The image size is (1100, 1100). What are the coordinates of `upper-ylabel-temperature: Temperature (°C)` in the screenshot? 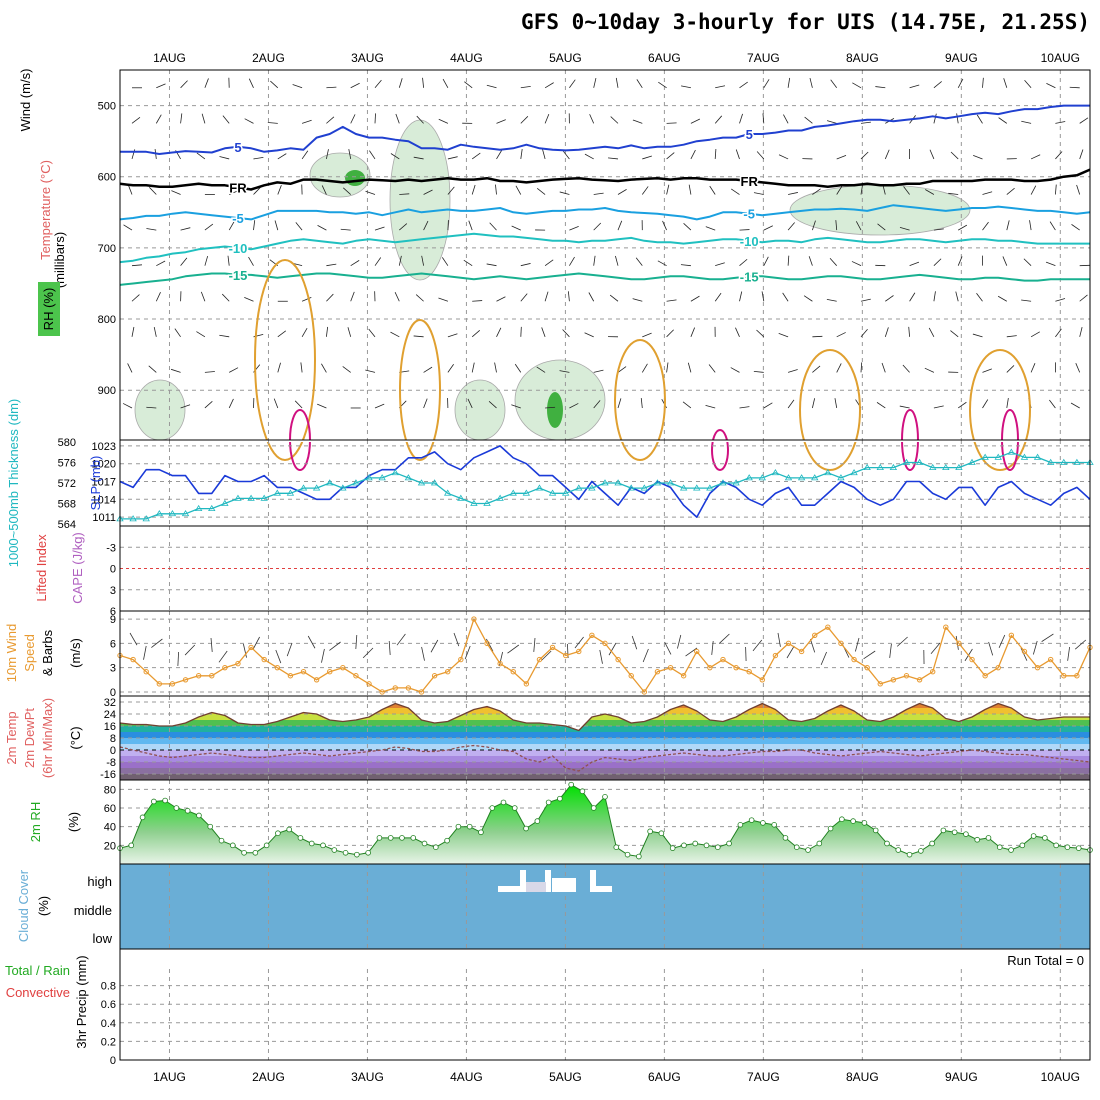 It's located at (45, 210).